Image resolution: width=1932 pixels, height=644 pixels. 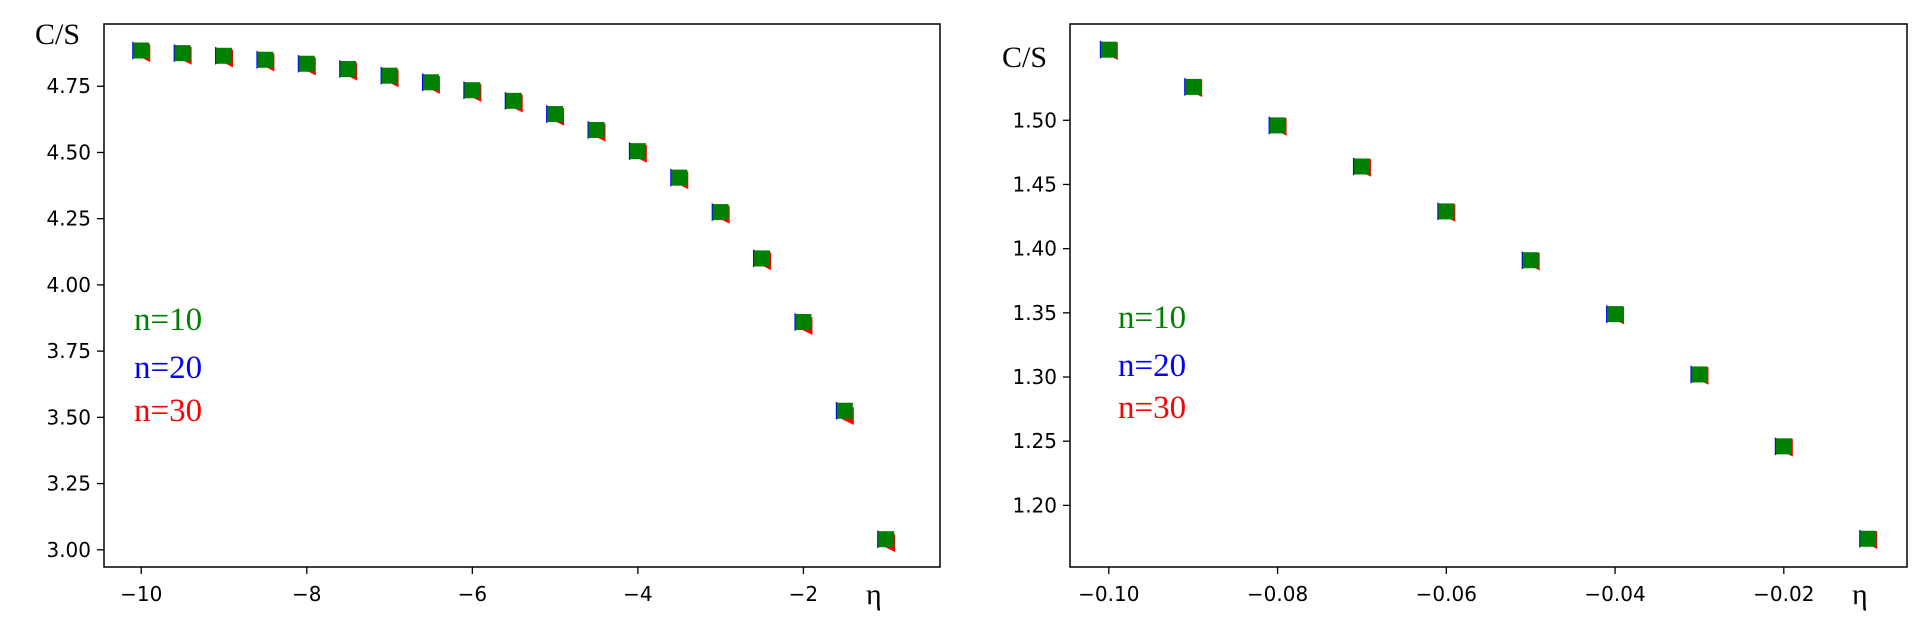 What do you see at coordinates (874, 594) in the screenshot?
I see `left-x-axis-title: η` at bounding box center [874, 594].